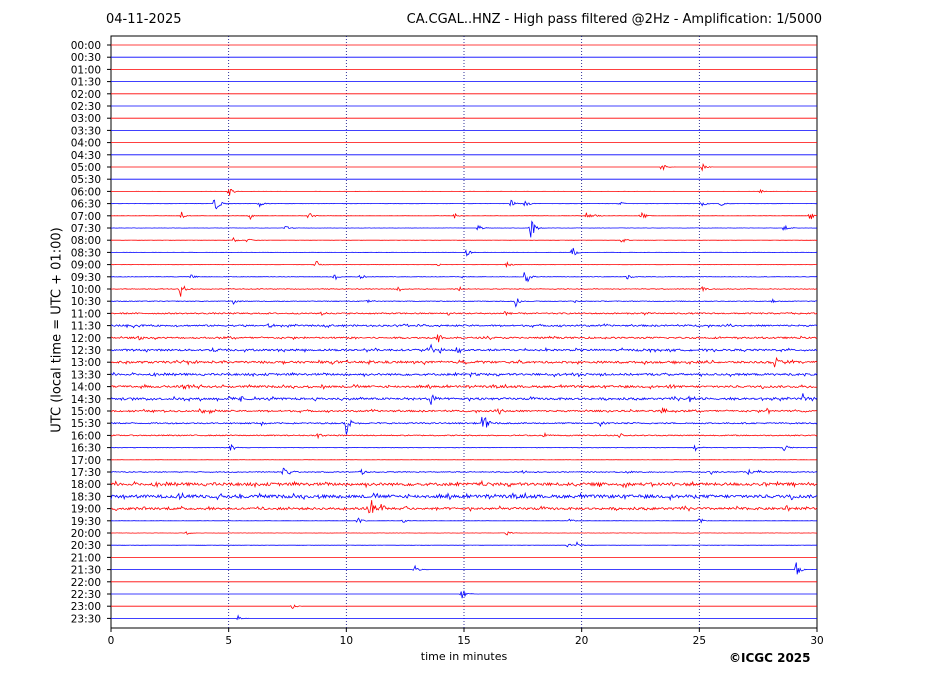 The height and width of the screenshot is (696, 927). I want to click on trace-1930, so click(464, 520).